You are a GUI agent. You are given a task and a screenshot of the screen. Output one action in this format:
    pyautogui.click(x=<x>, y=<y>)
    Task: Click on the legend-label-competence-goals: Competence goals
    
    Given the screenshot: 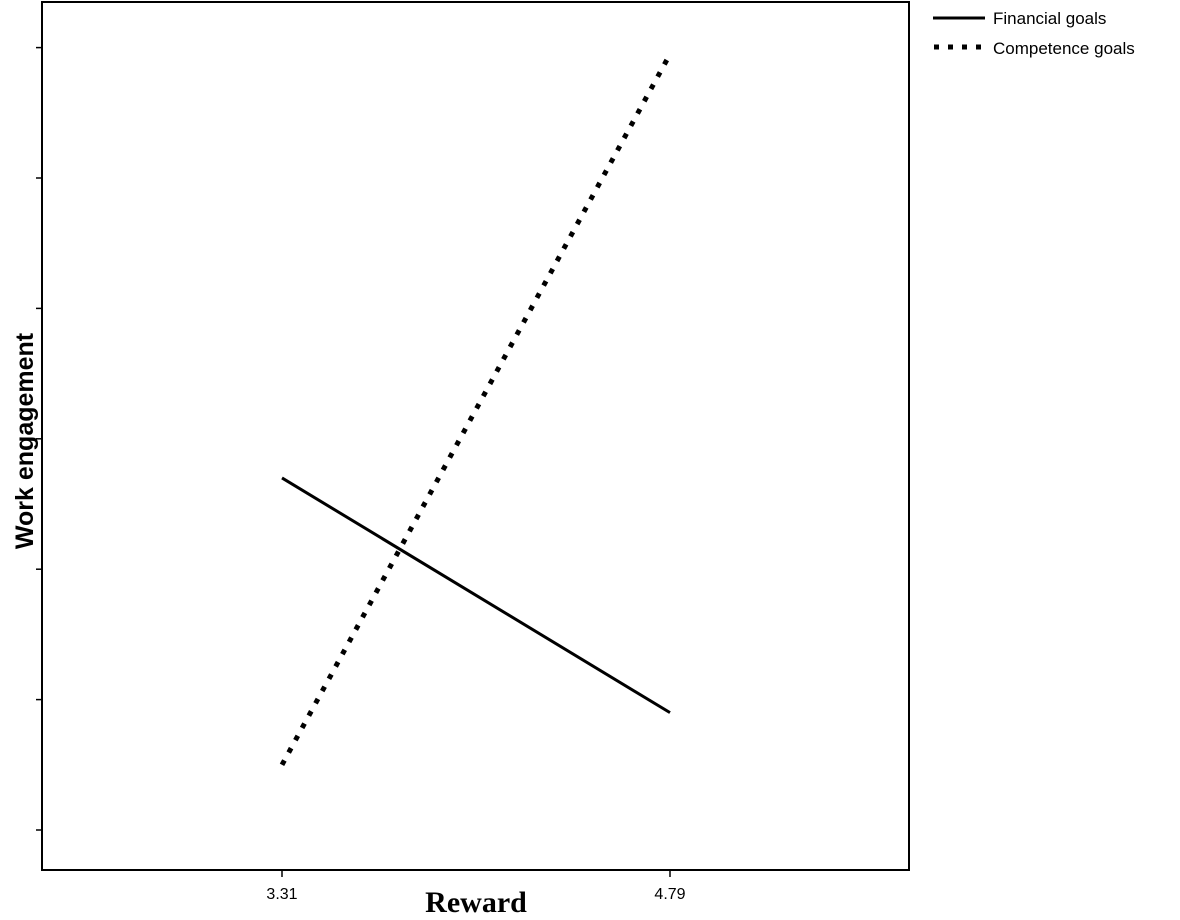 What is the action you would take?
    pyautogui.click(x=1064, y=48)
    